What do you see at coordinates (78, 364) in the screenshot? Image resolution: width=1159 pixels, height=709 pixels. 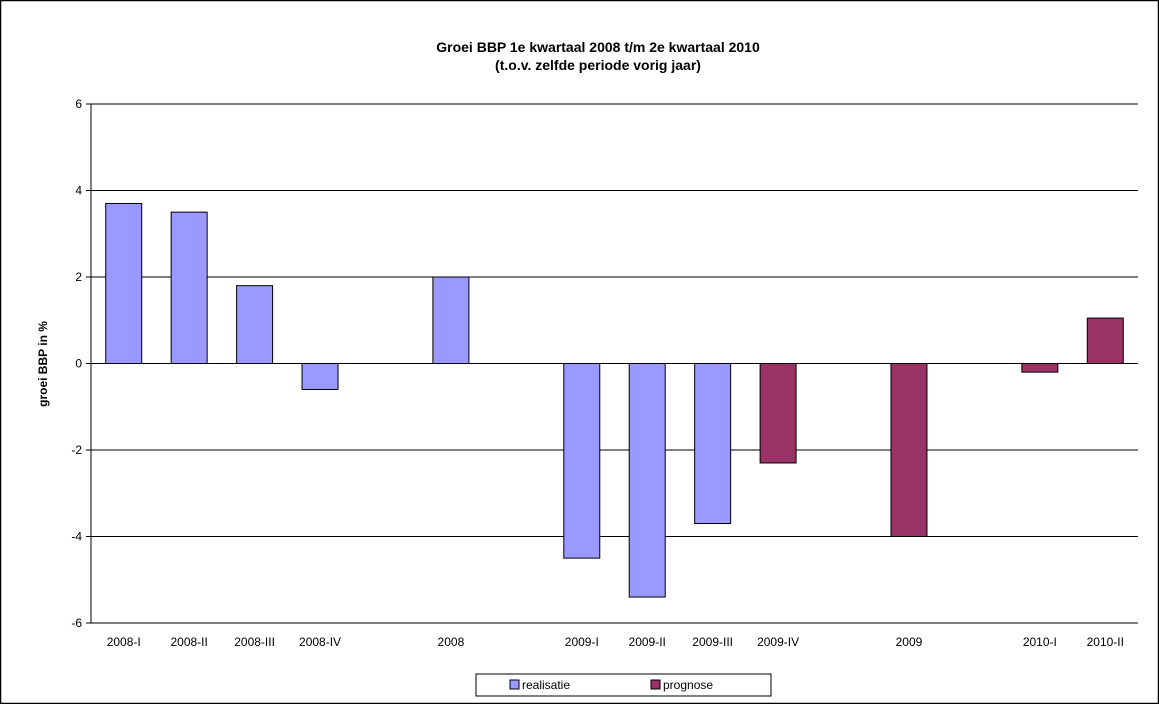 I see `y-tick-label: 0` at bounding box center [78, 364].